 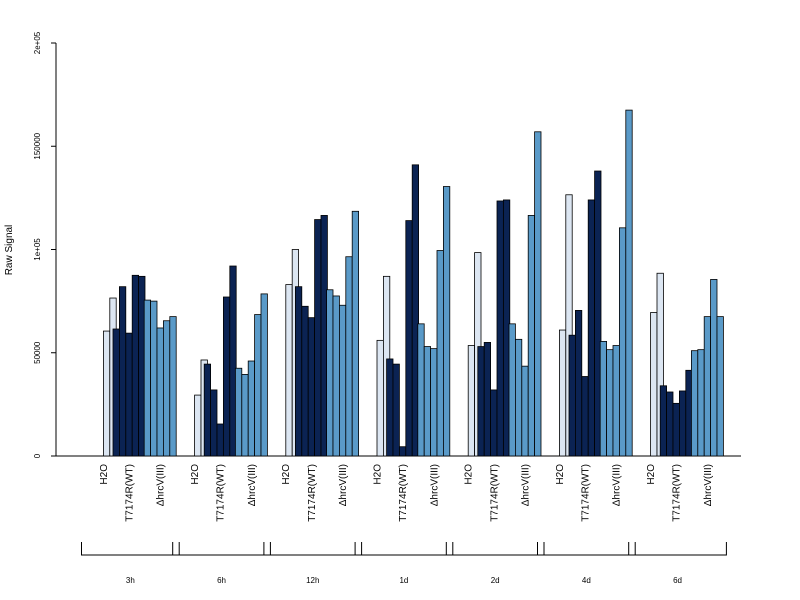 I want to click on timepoint-brackets: 3h 6h 12h 1d 2d 4d 6d, so click(x=404, y=563).